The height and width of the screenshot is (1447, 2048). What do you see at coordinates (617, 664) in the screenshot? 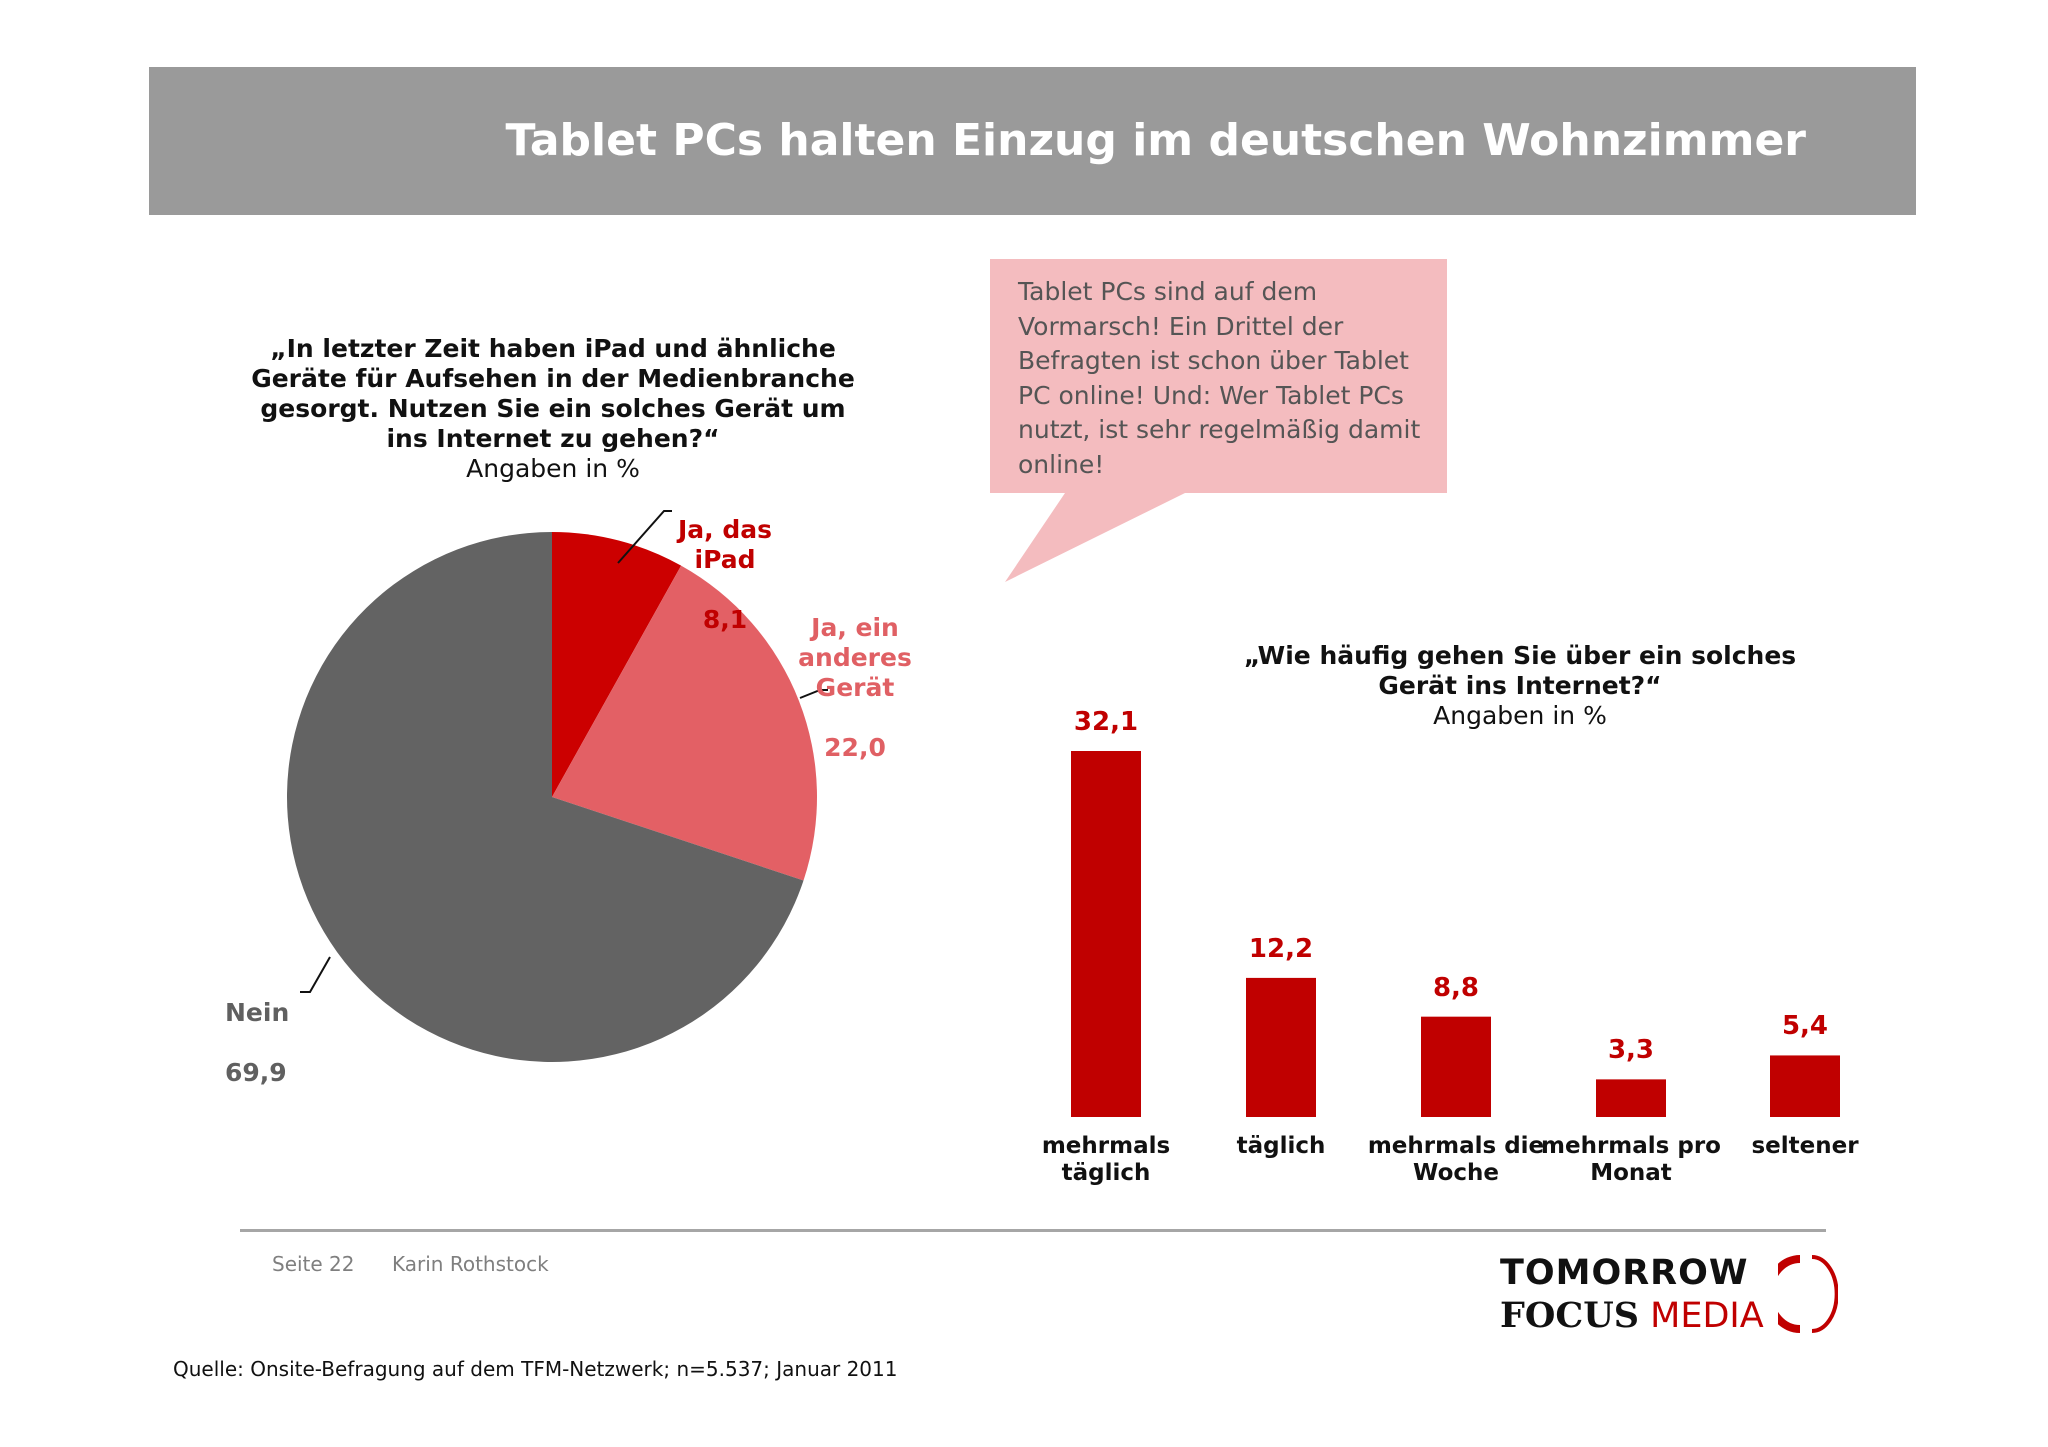
I see `pie-slice-ipad` at bounding box center [617, 664].